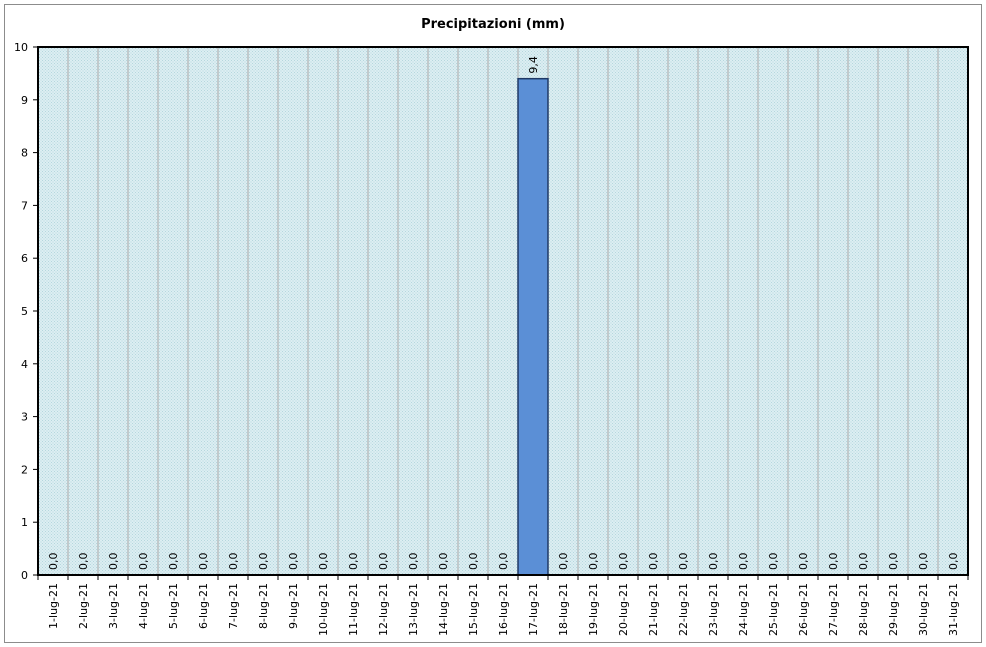  I want to click on x-tick-label: 3-lug-21, so click(113, 606).